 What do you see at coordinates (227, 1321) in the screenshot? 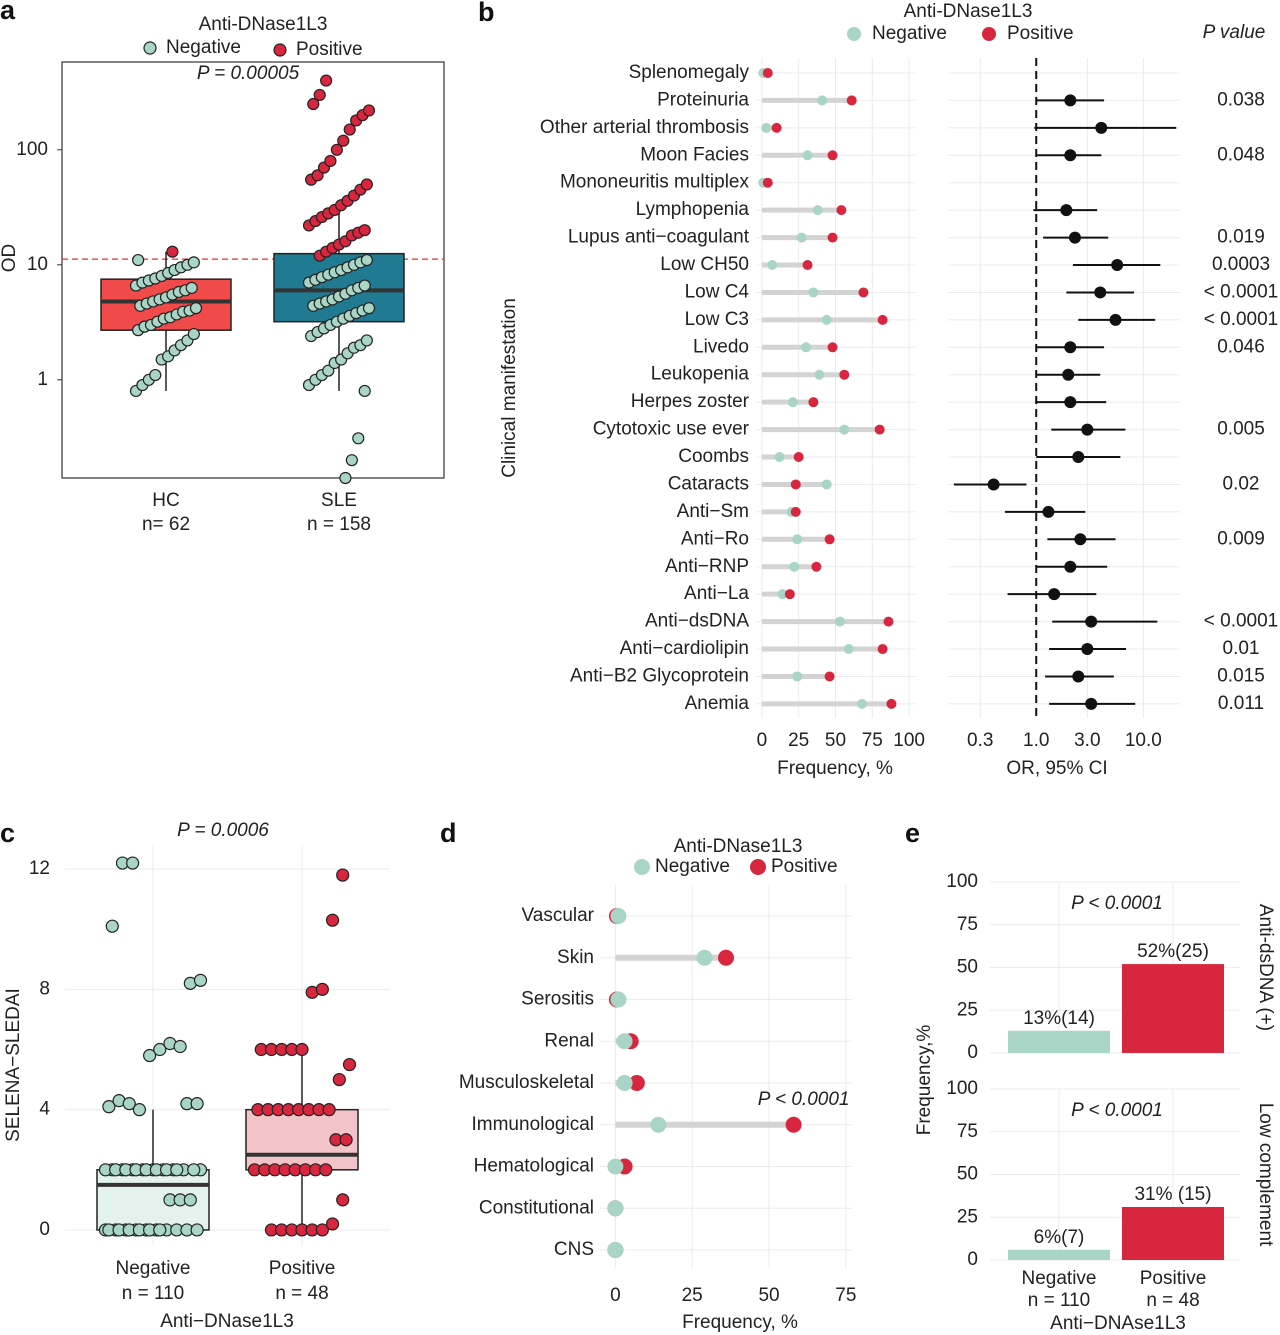
I see `x-axis-title: Anti−DNase1L3` at bounding box center [227, 1321].